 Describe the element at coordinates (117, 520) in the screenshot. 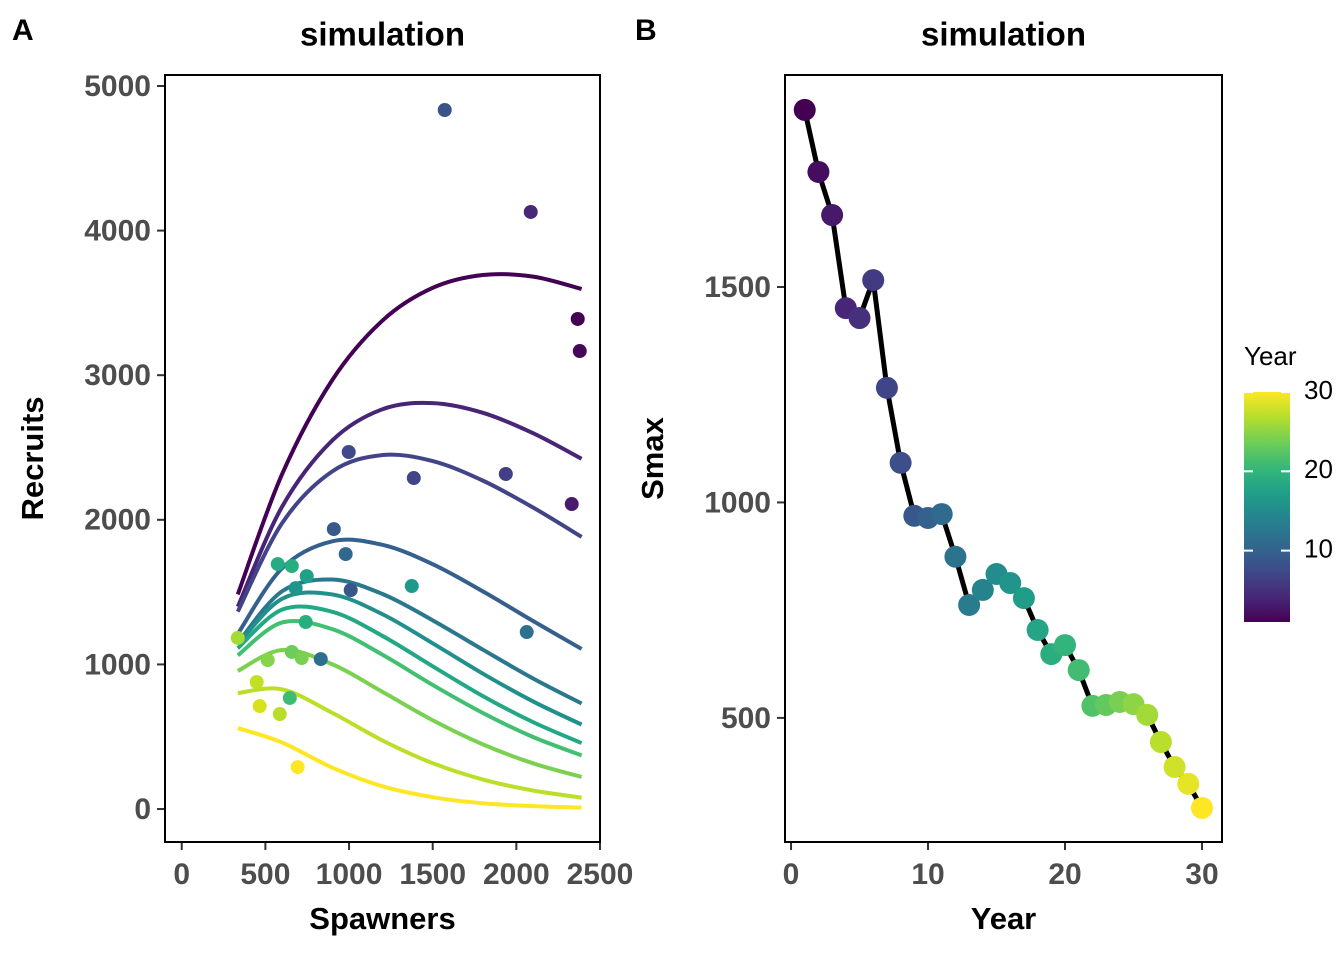

I see `y-tick-label: 2000` at that location.